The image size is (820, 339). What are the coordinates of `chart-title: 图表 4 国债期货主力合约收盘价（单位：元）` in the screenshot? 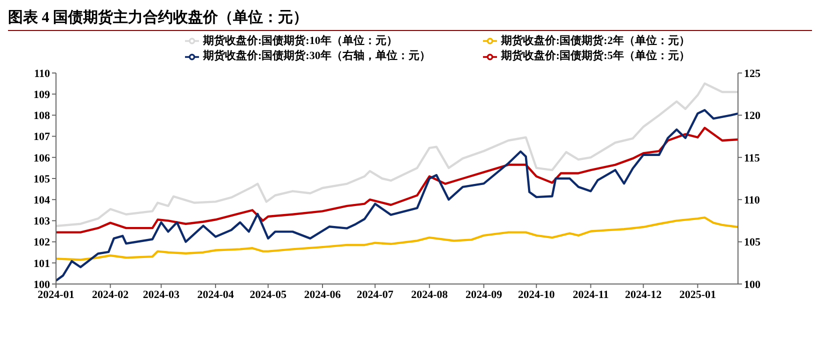 It's located at (410, 19).